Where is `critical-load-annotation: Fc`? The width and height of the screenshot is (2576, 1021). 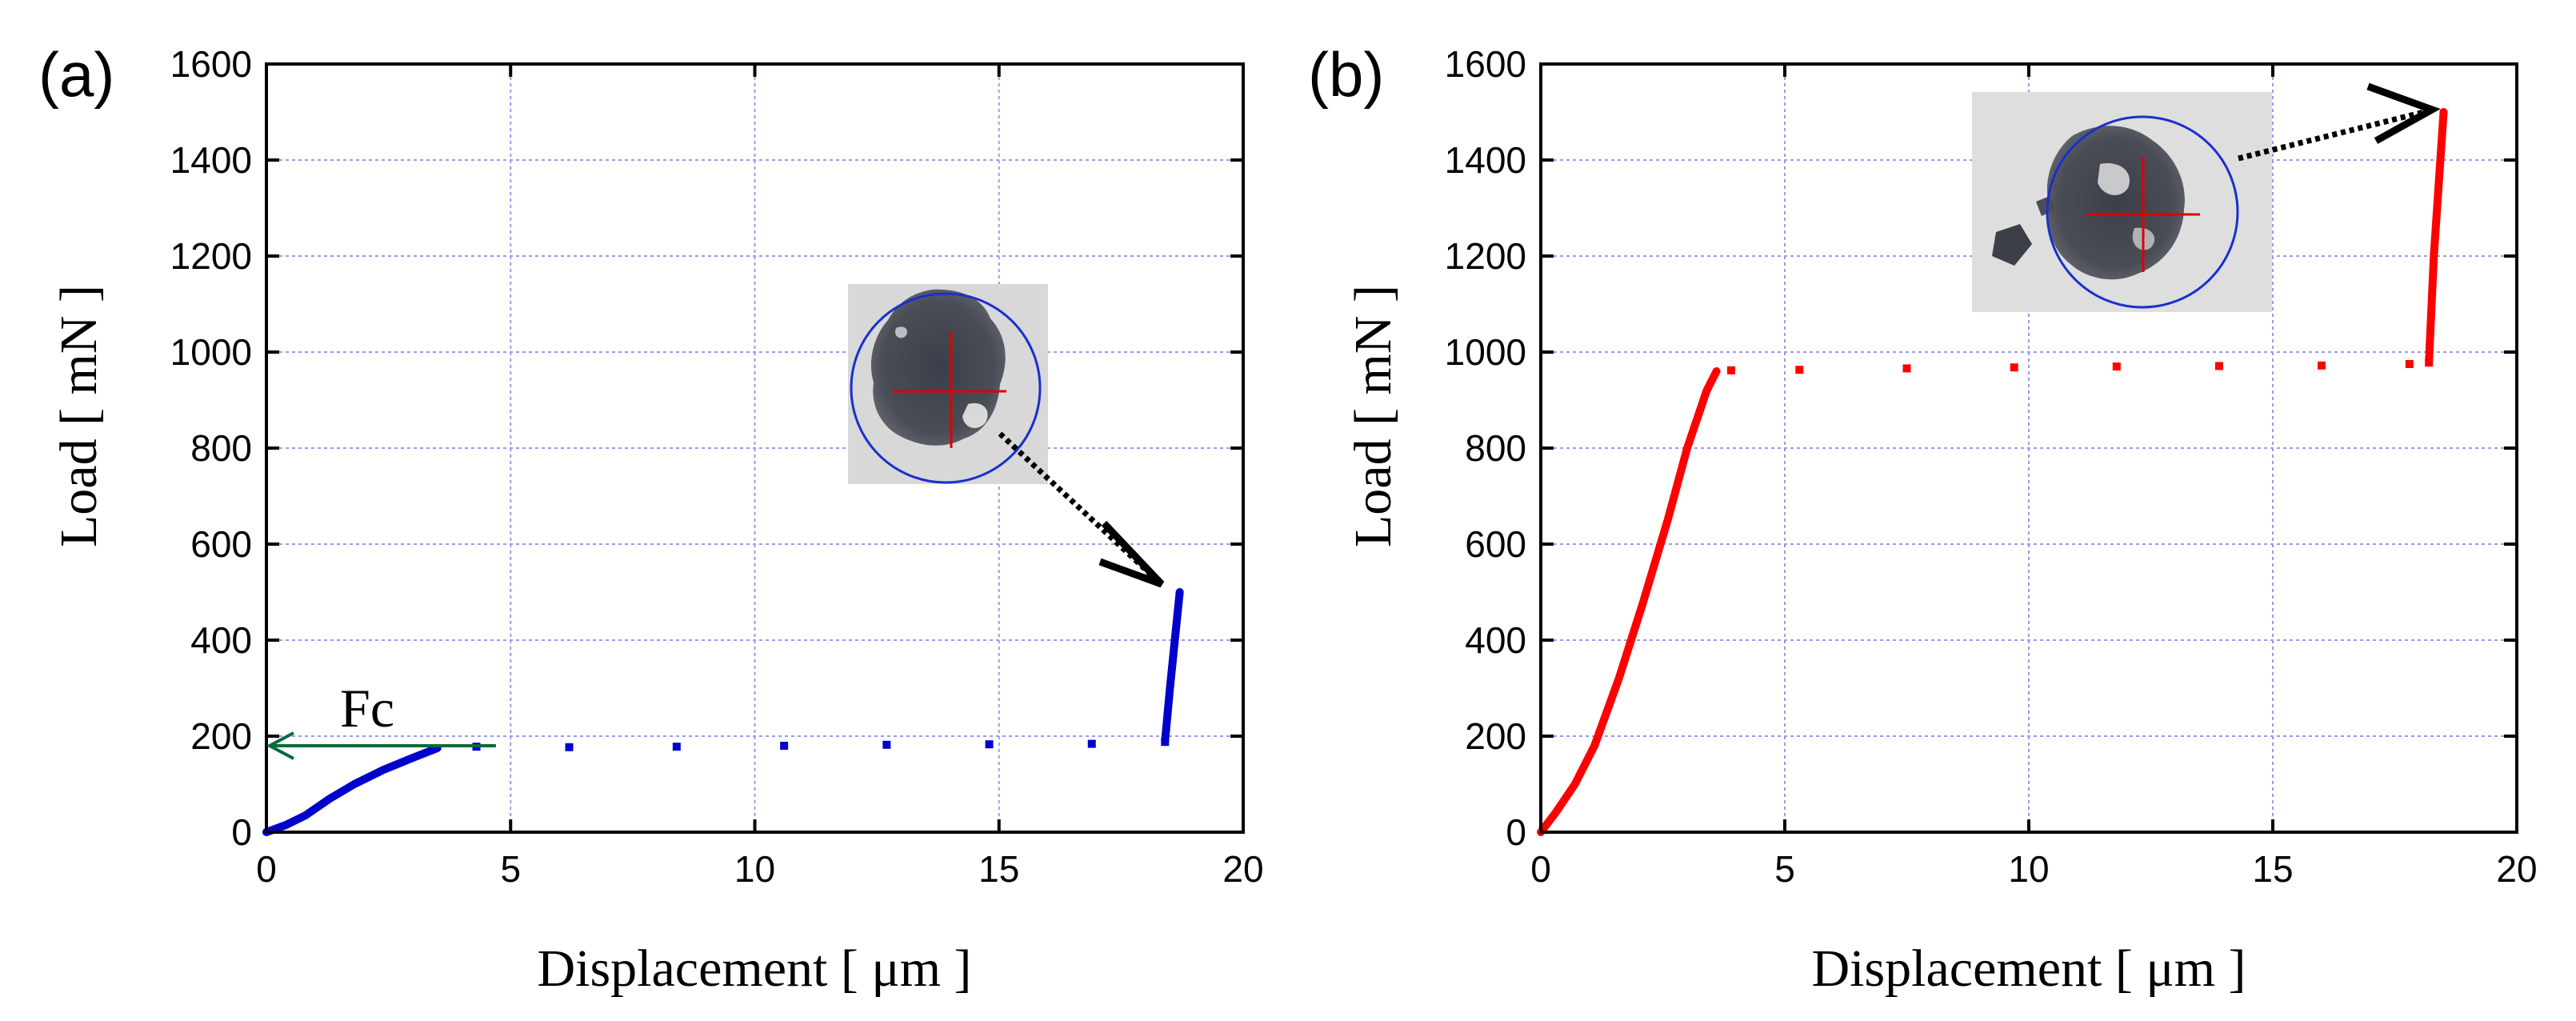
critical-load-annotation: Fc is located at coordinates (381, 719).